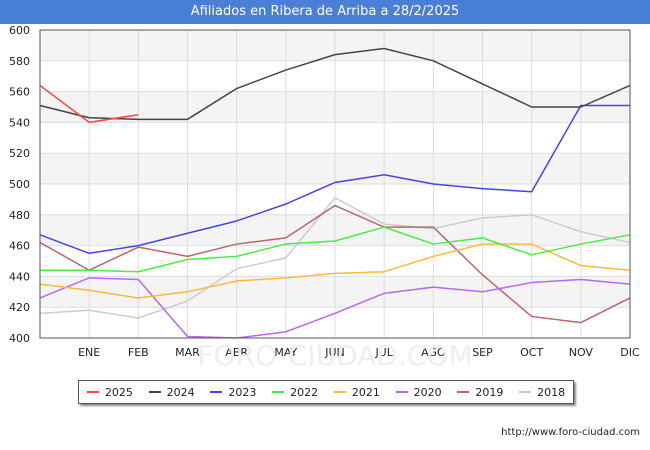 This screenshot has width=650, height=450. Describe the element at coordinates (19, 246) in the screenshot. I see `y-tick-label: 460` at that location.